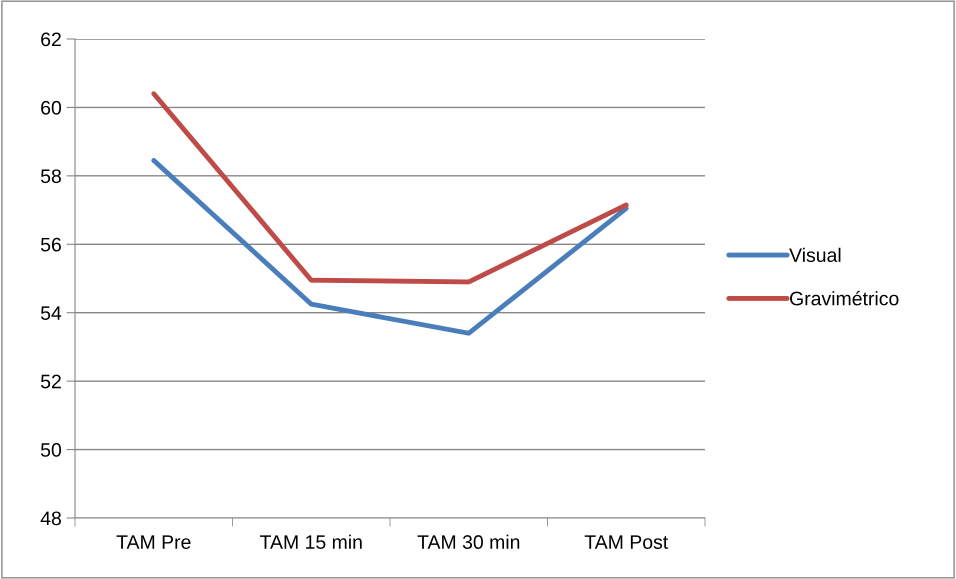  I want to click on y-tick-label: 56, so click(50, 245).